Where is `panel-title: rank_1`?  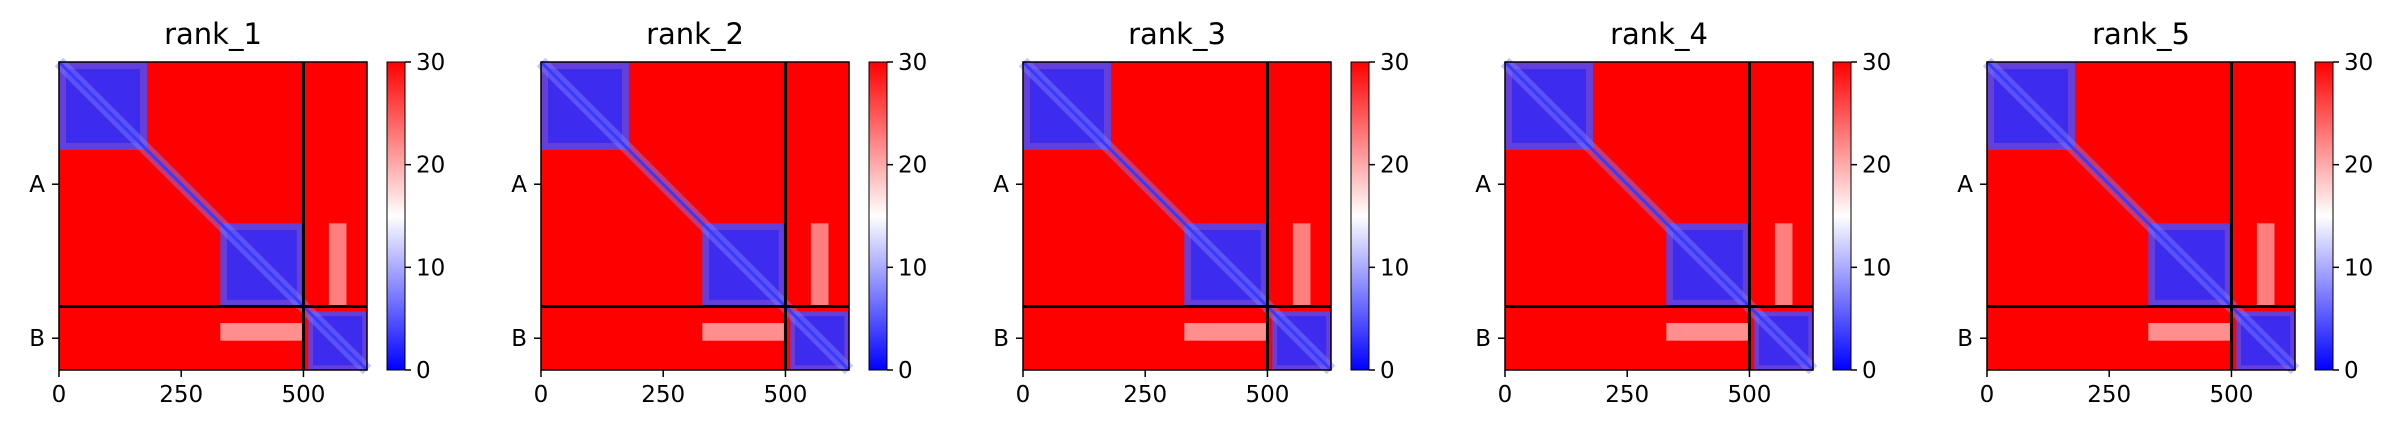 panel-title: rank_1 is located at coordinates (213, 34).